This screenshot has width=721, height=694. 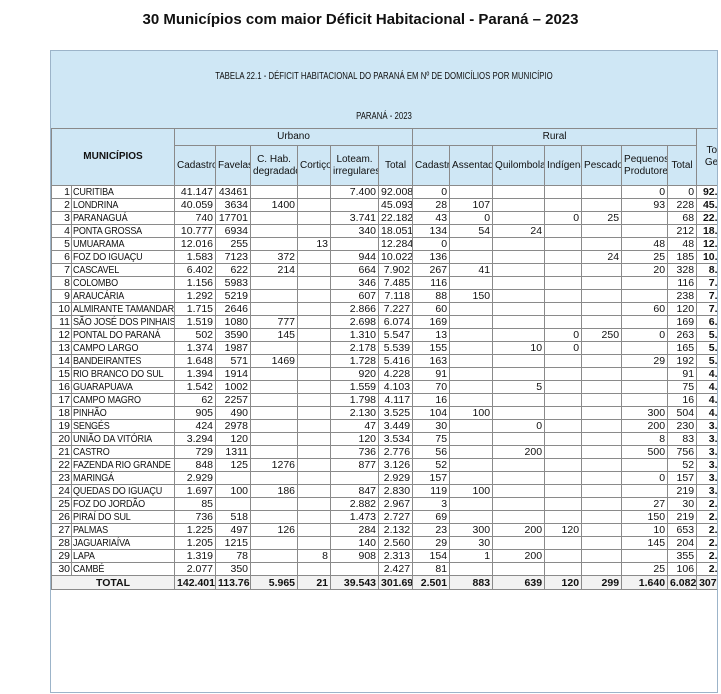 I want to click on municipality-name: PINHÃO, so click(x=123, y=413).